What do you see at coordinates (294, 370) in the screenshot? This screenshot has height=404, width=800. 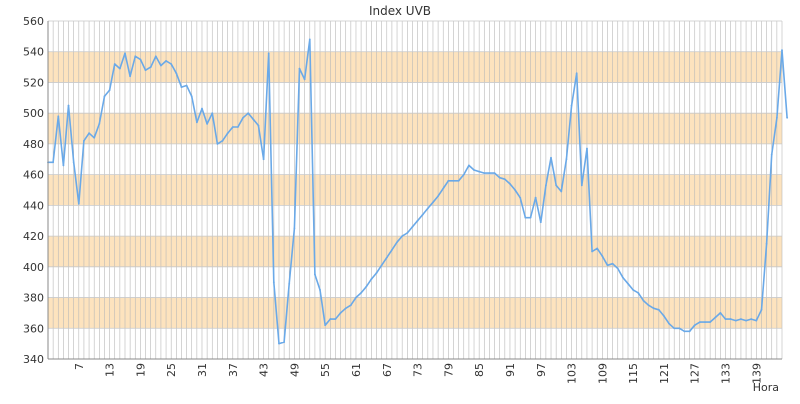 I see `x-tick-label: 49` at bounding box center [294, 370].